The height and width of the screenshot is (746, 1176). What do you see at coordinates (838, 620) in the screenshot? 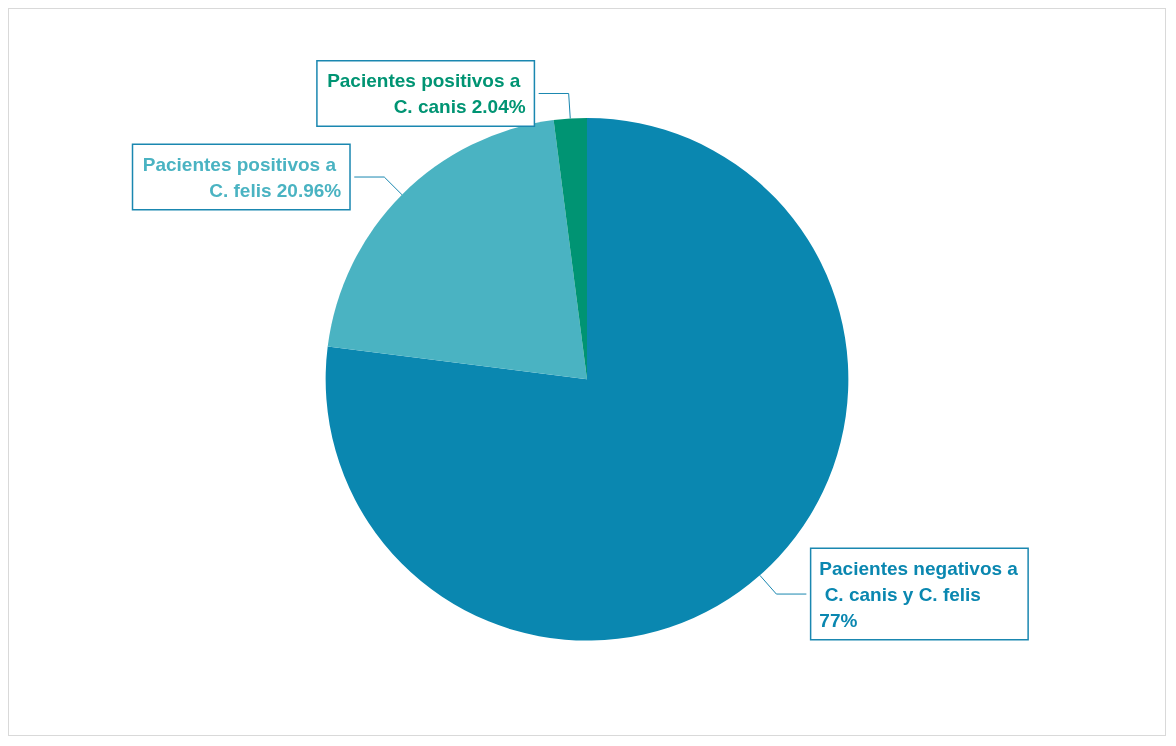
I see `data-label: 77%` at bounding box center [838, 620].